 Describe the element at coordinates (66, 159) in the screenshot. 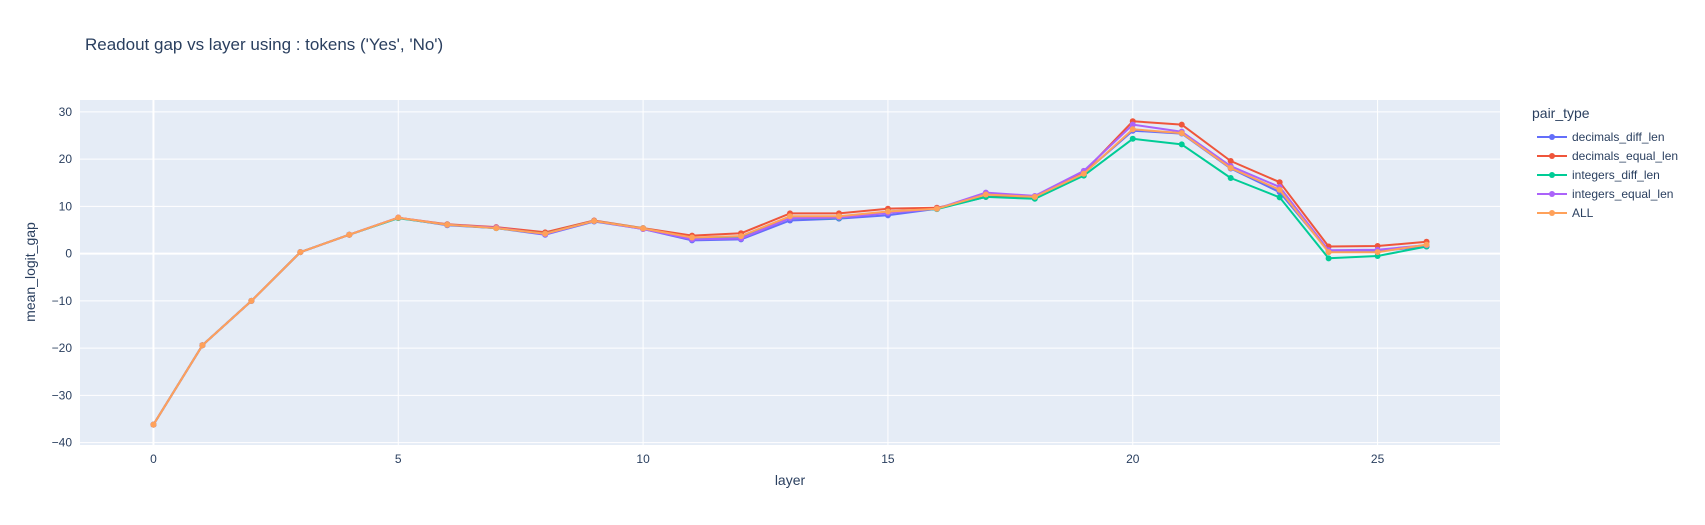

I see `y-tick-label: 20` at that location.